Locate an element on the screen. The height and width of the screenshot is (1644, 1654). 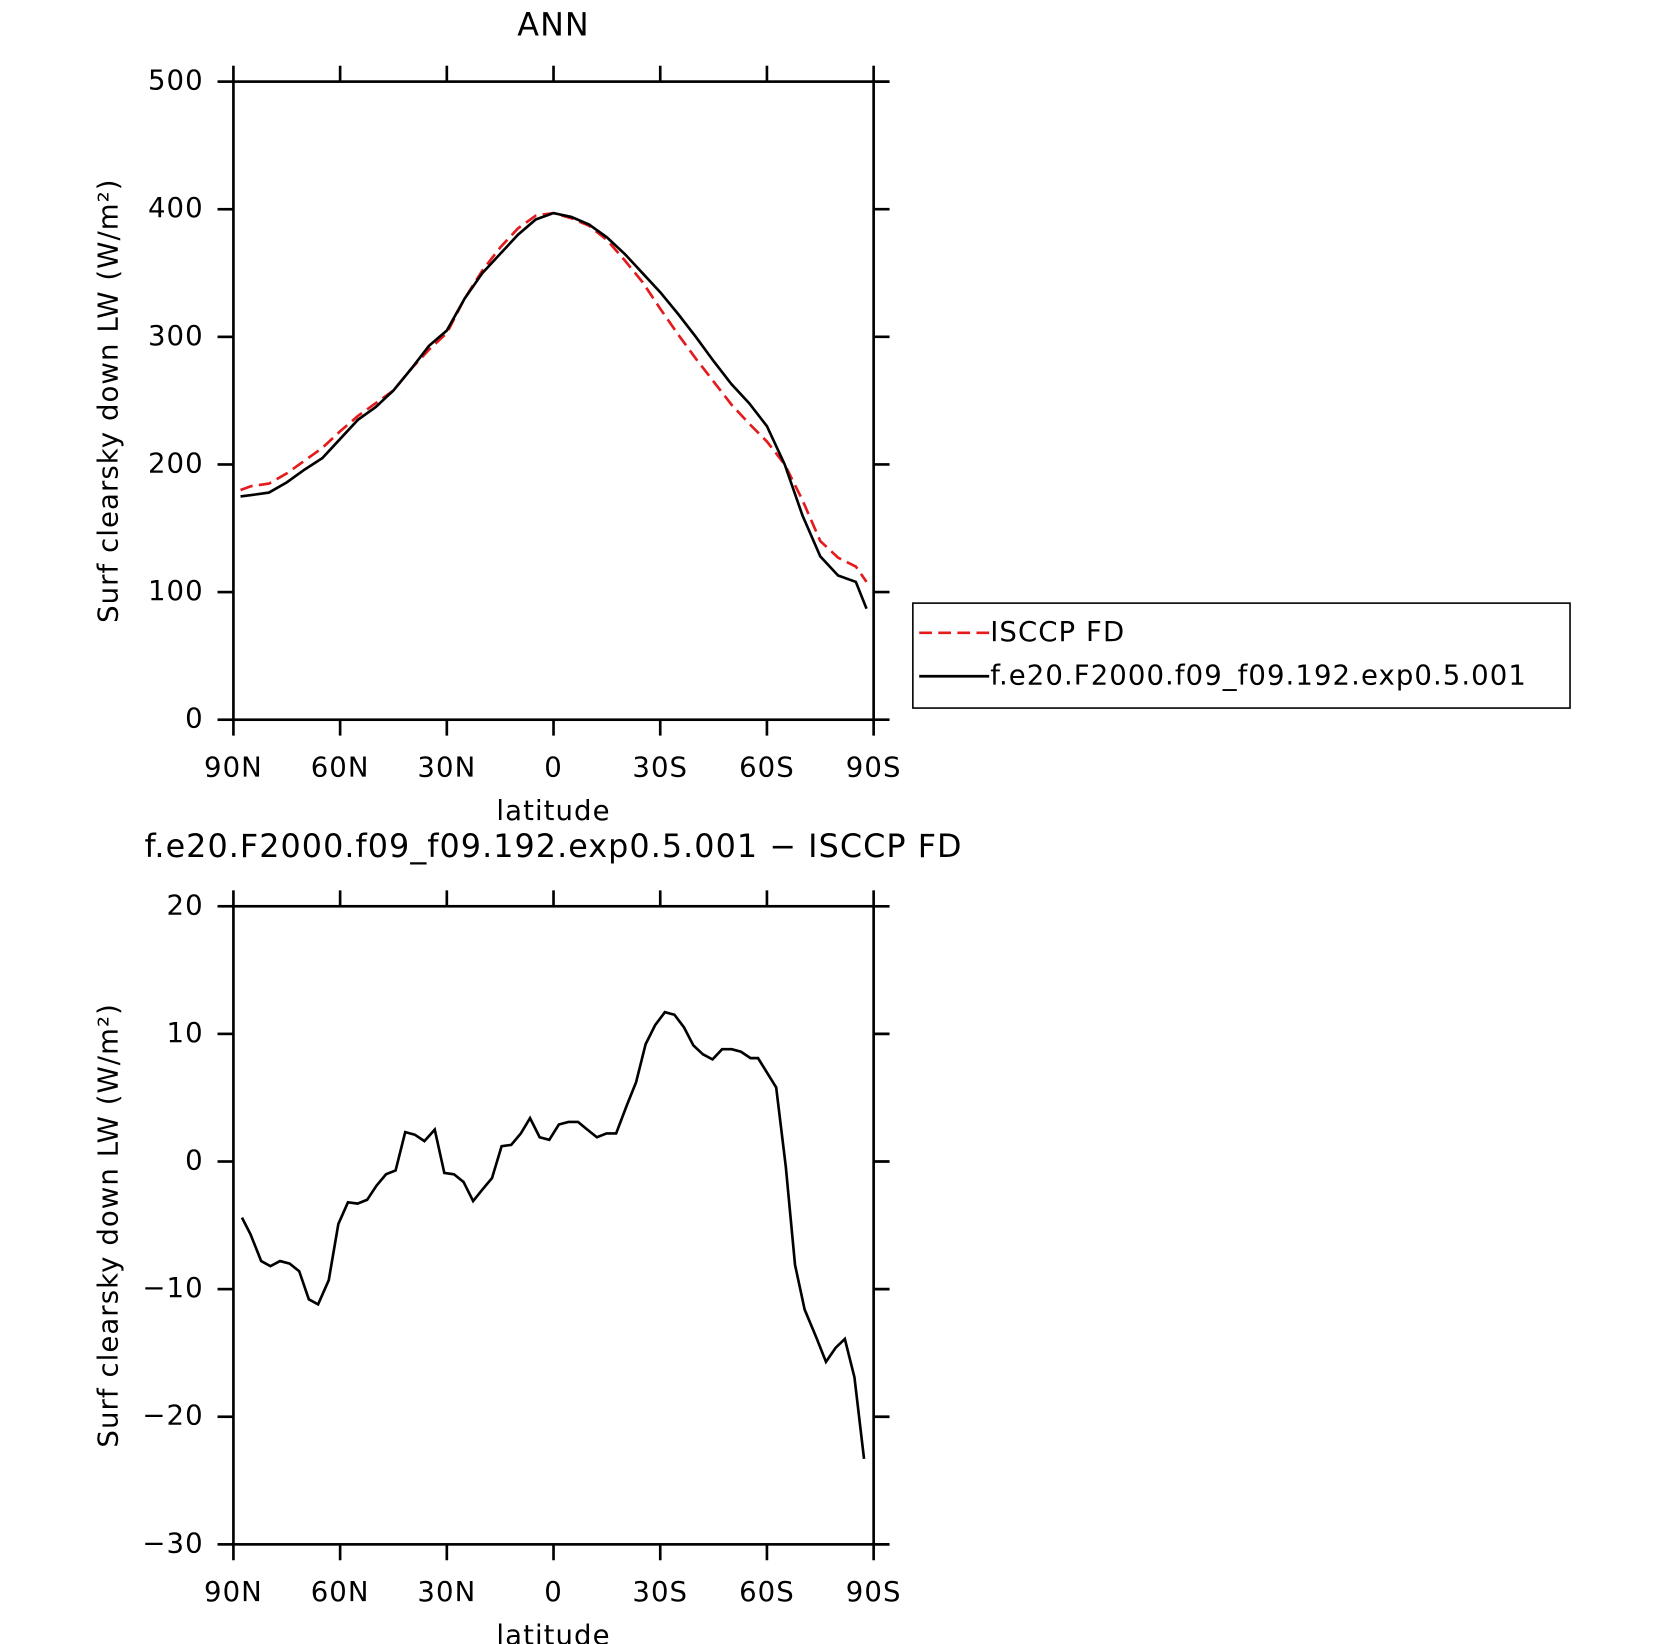
y-tick-label: 500 is located at coordinates (176, 81).